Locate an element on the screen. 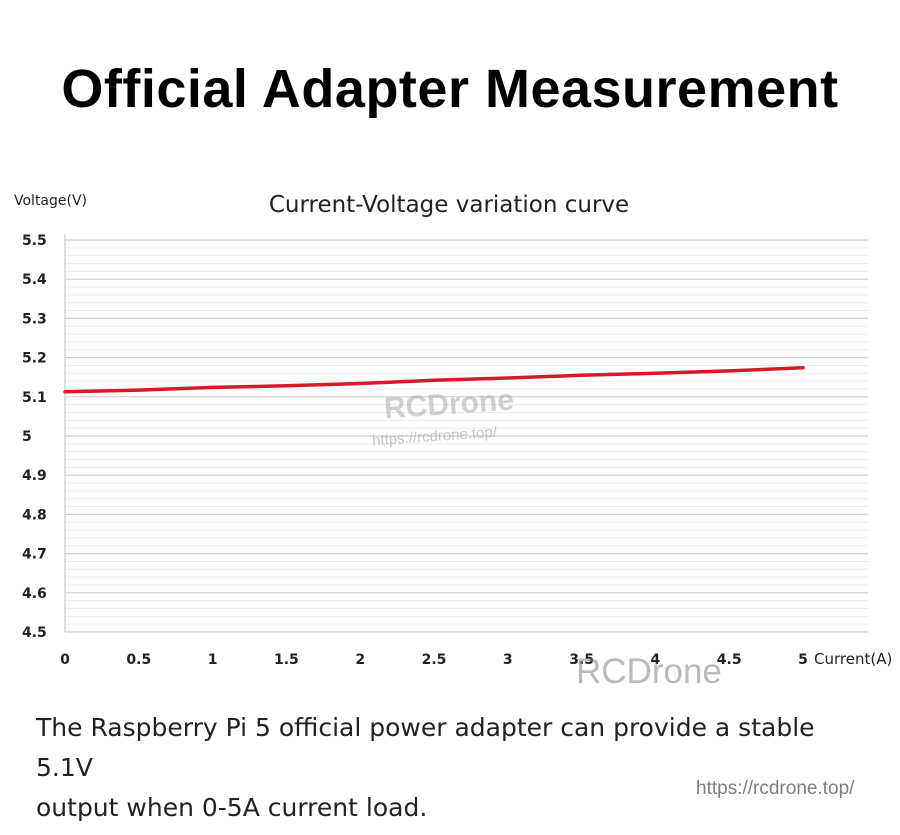 The image size is (900, 835). y-tick-label: 4.7 is located at coordinates (34, 555).